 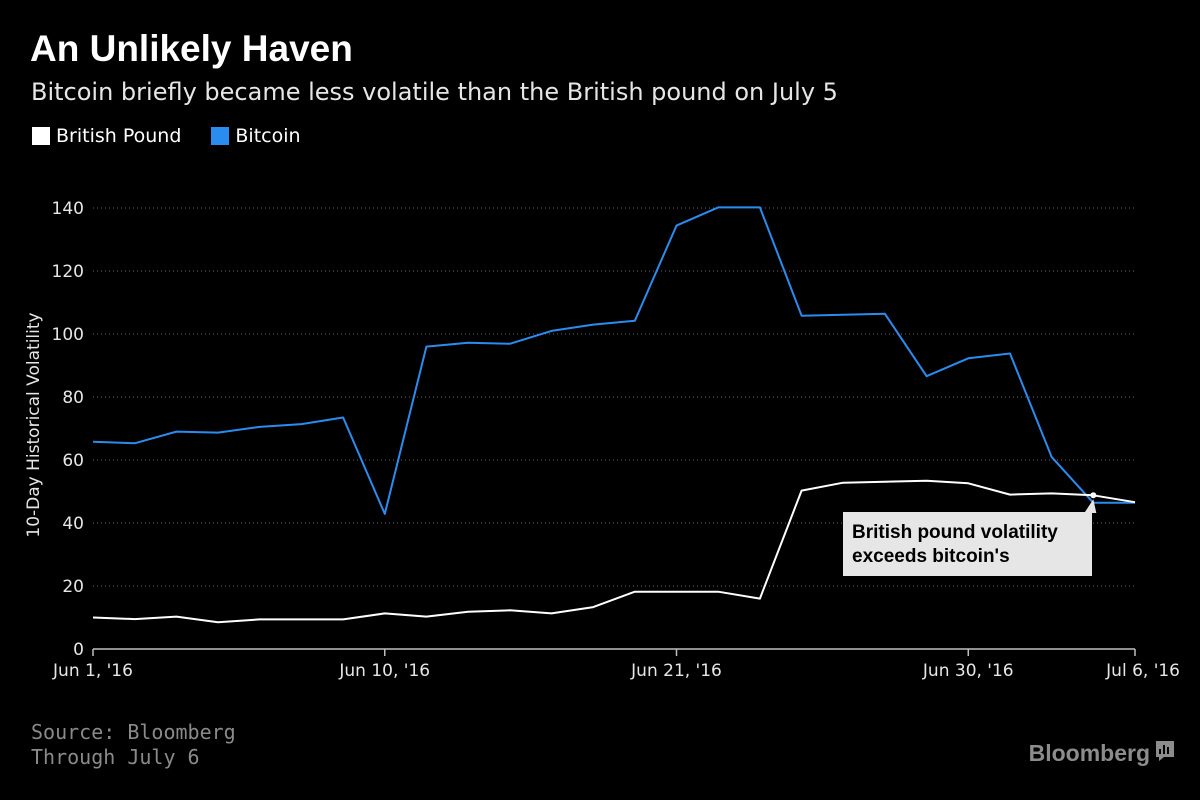 I want to click on legend-swatch-bitcoin, so click(x=220, y=136).